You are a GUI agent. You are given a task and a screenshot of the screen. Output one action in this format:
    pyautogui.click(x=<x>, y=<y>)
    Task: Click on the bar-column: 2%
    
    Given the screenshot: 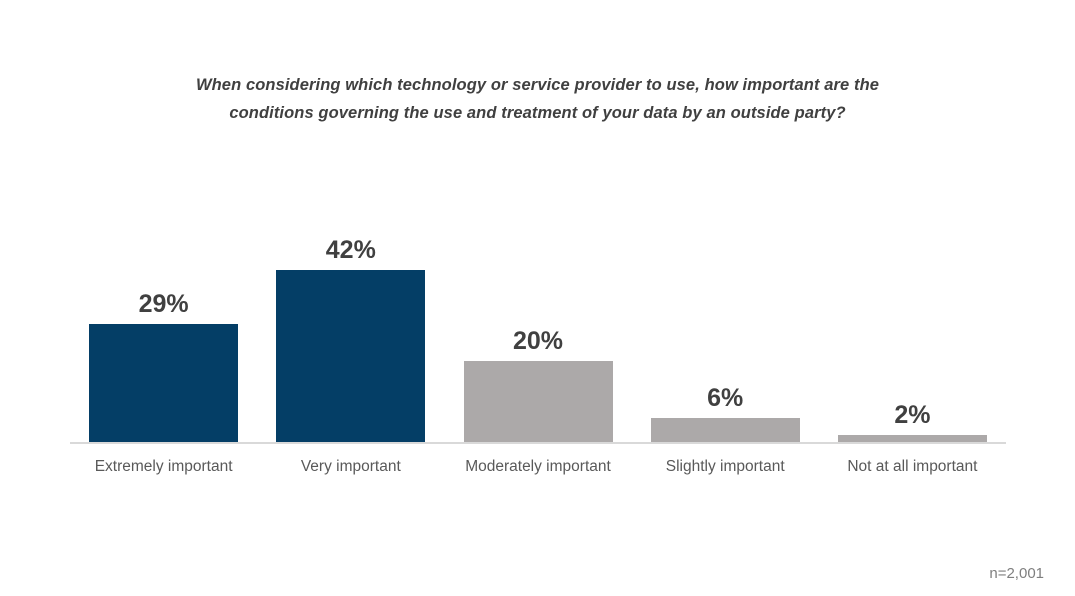 What is the action you would take?
    pyautogui.click(x=912, y=340)
    